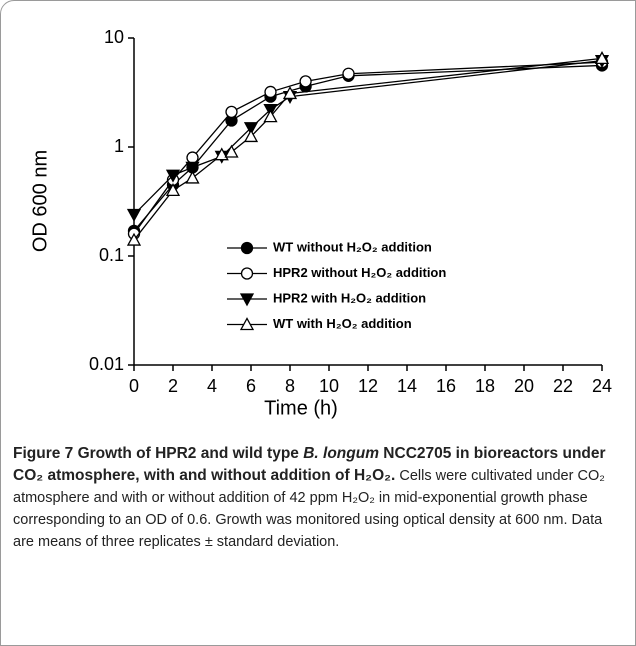  I want to click on x-tick-label: 18, so click(485, 386).